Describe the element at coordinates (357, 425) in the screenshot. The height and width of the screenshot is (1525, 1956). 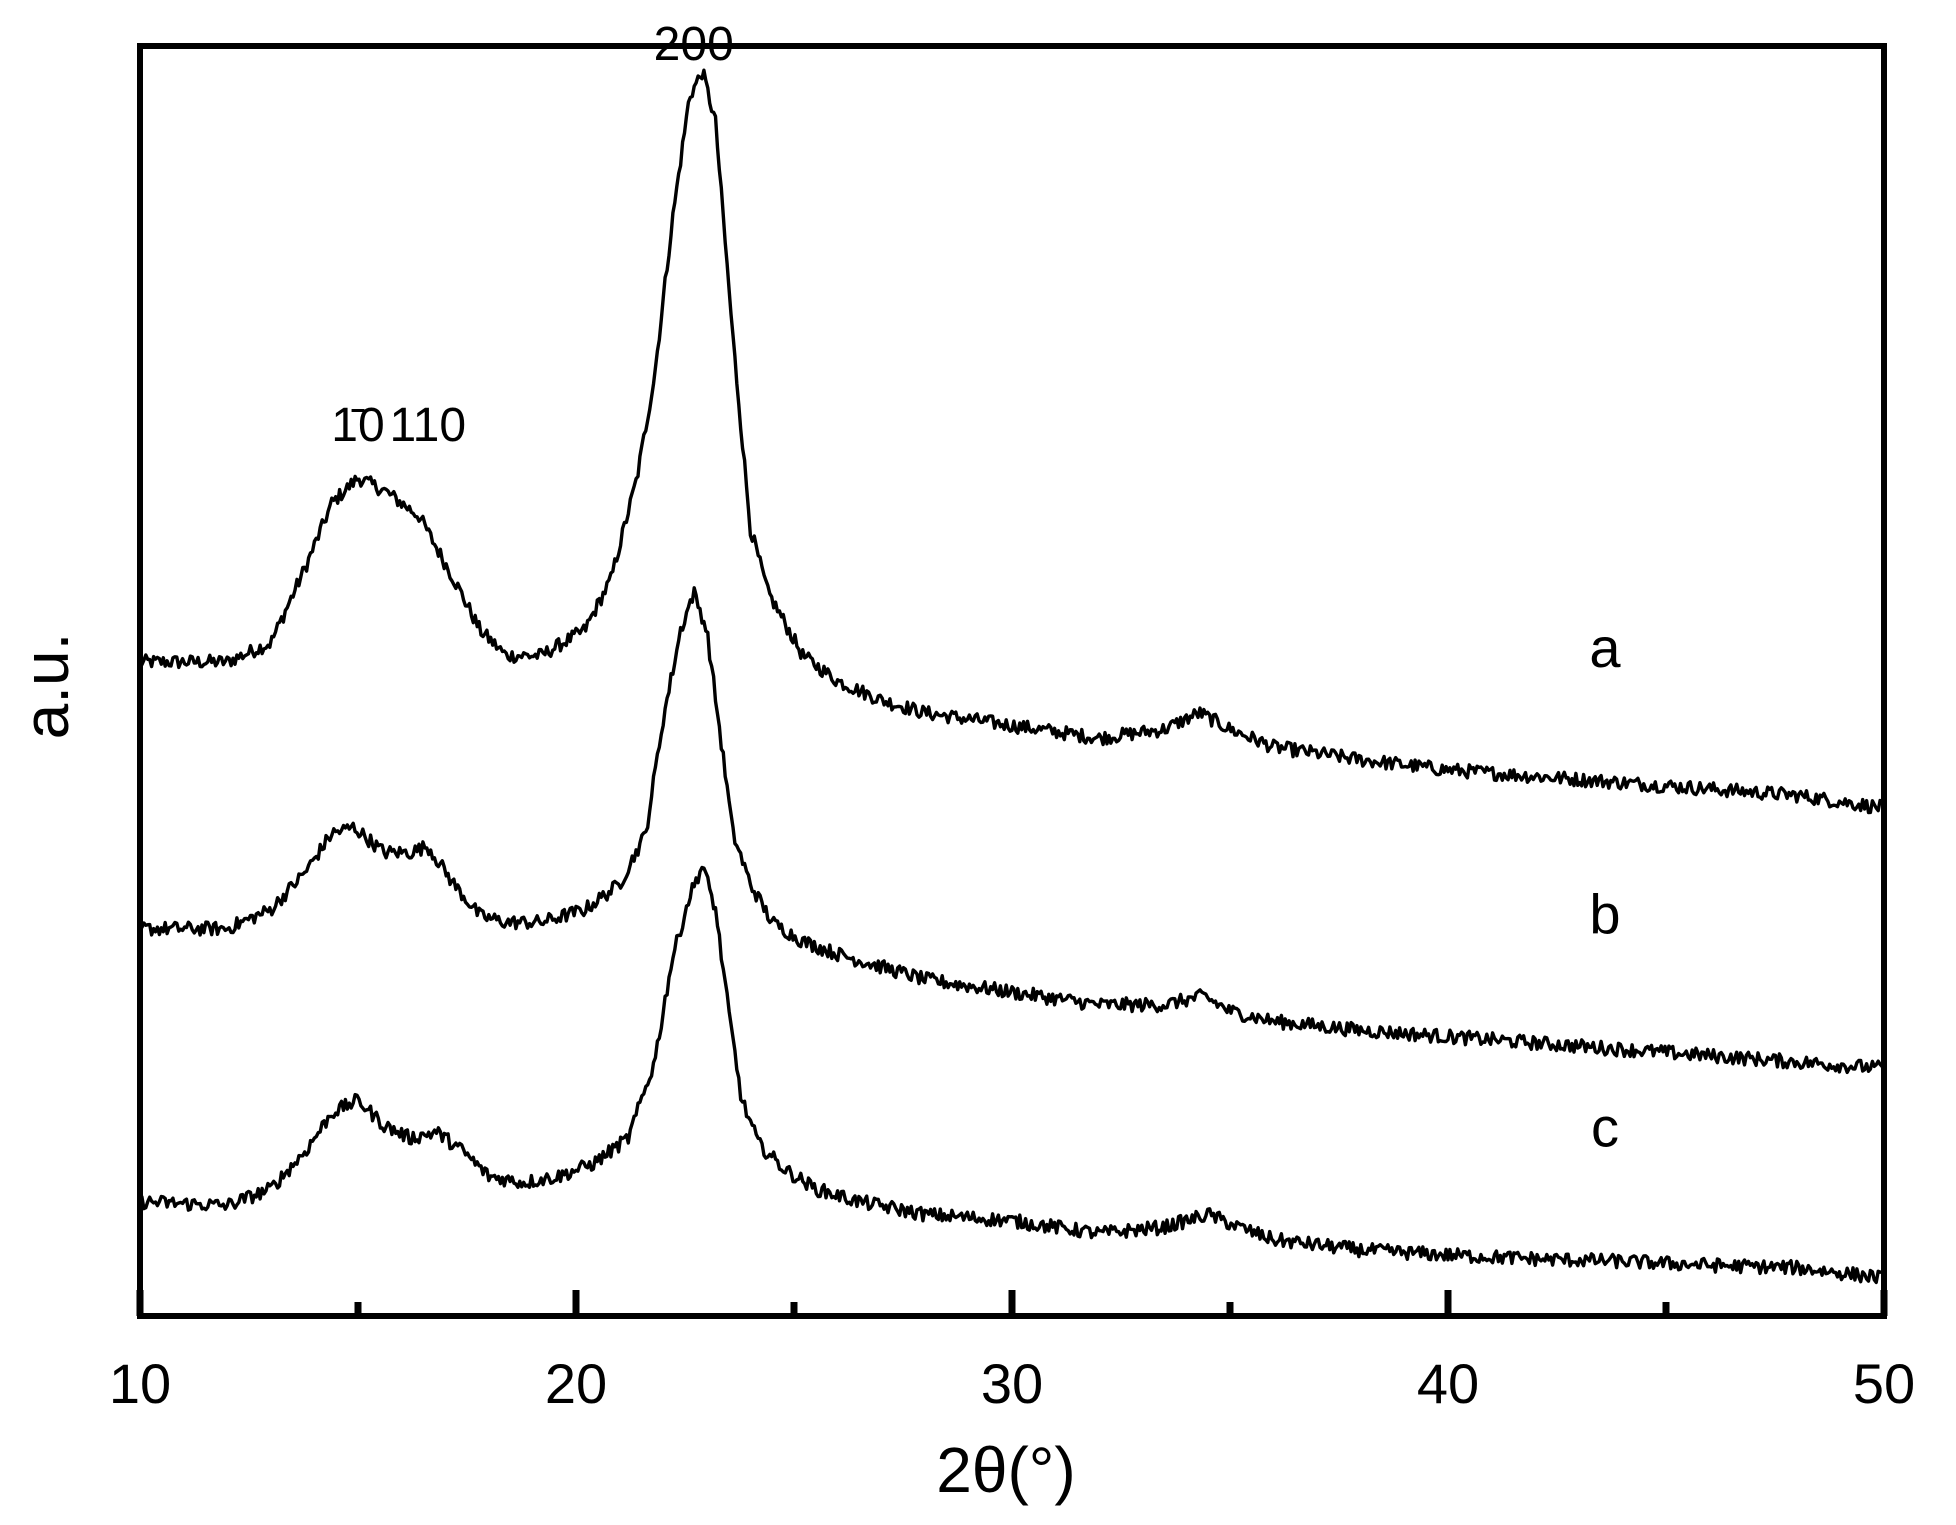
I see `peak-label: 1̄0` at that location.